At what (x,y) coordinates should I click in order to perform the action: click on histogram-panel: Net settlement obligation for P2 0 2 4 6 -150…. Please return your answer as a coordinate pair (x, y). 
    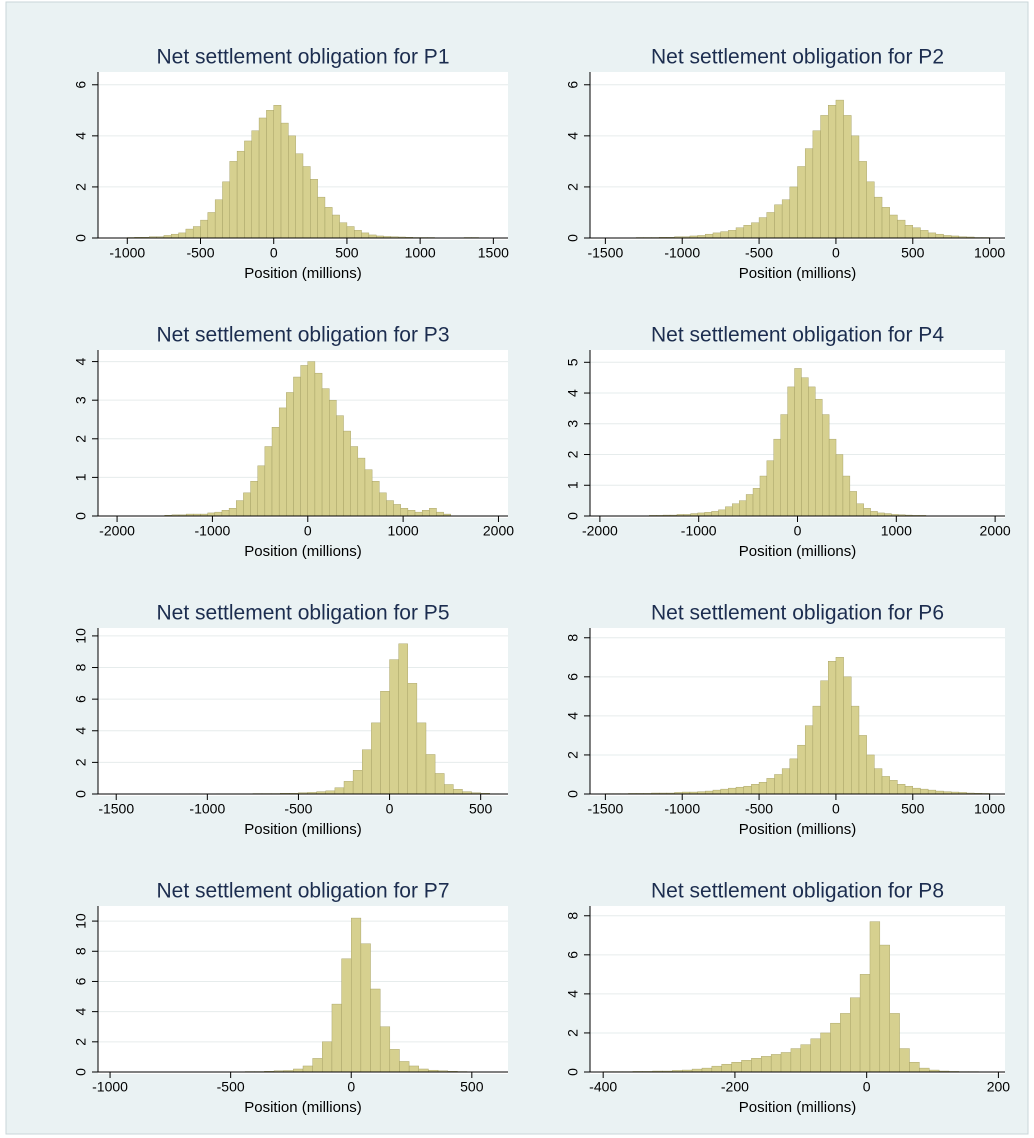
    Looking at the image, I should click on (785, 164).